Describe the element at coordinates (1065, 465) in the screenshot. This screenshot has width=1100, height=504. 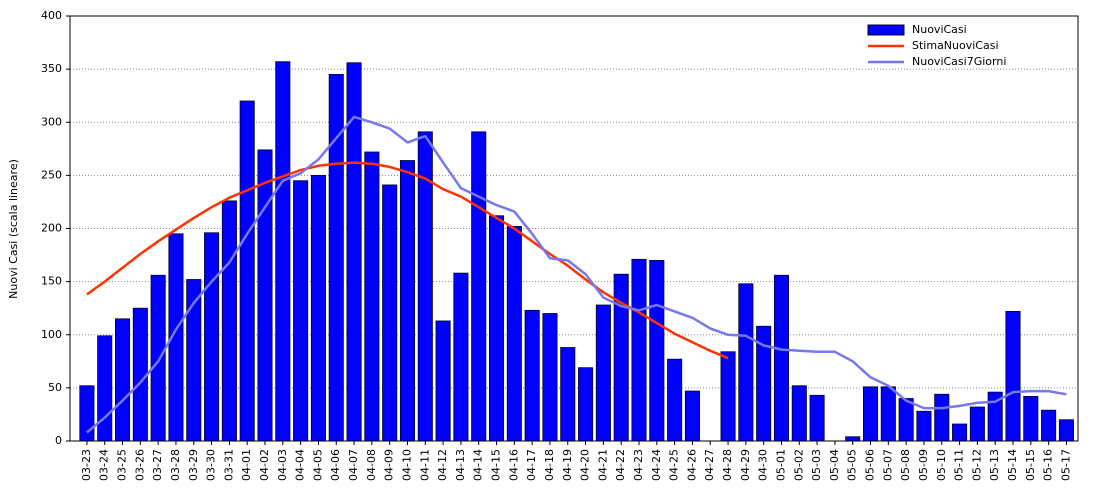
I see `x-tick-label: 05-17` at that location.